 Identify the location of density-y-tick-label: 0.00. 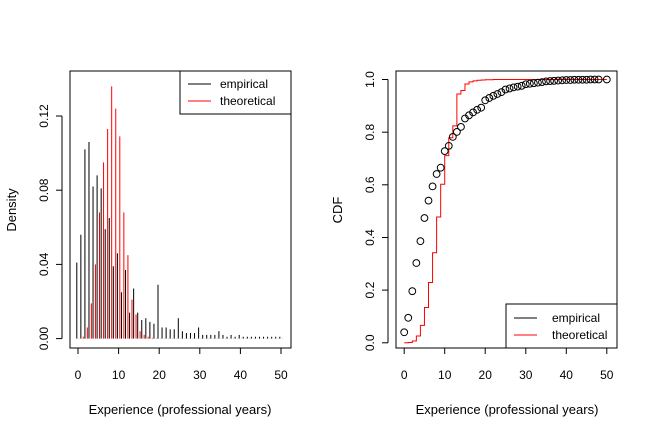
(44, 339).